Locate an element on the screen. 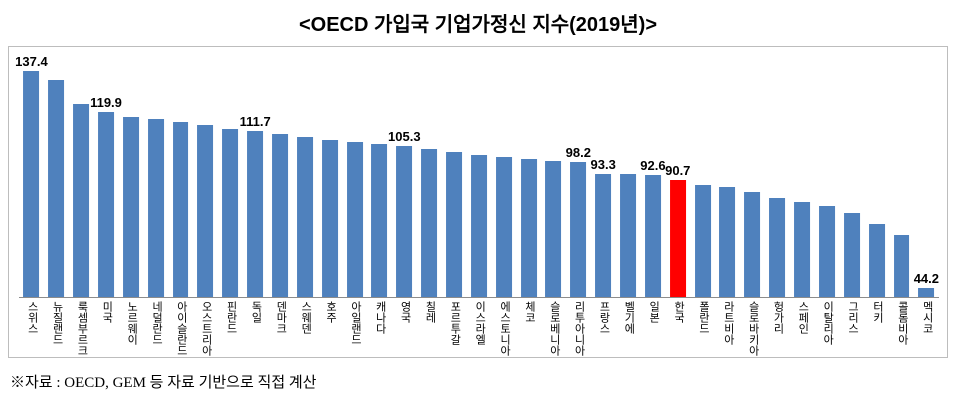 This screenshot has height=404, width=956. source-note: ※자료 : OECD, GEM 등 자료 기반으로 직접 계산 is located at coordinates (163, 383).